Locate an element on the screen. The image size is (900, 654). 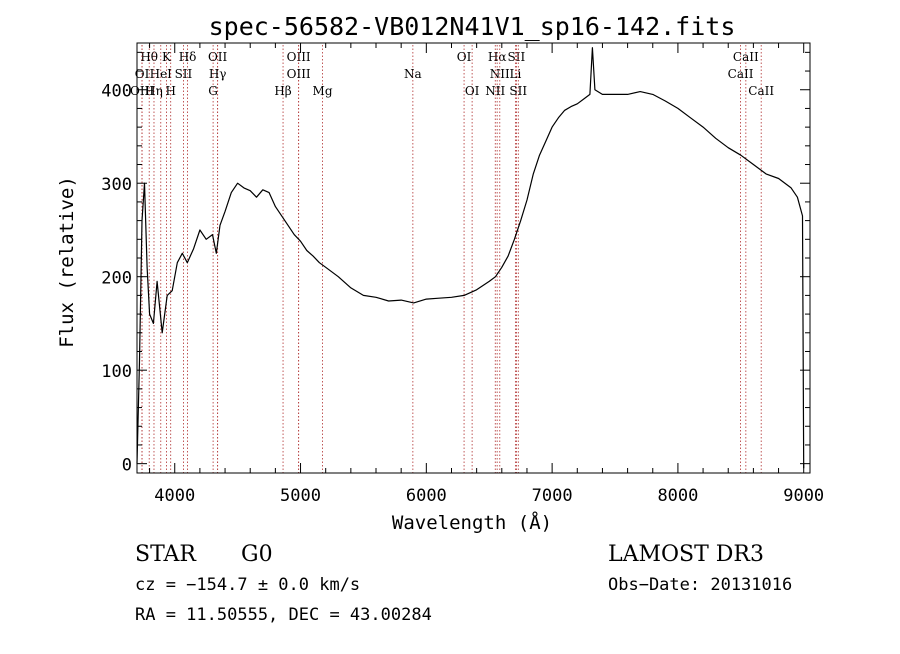
x-tick-label: 8000 is located at coordinates (677, 496).